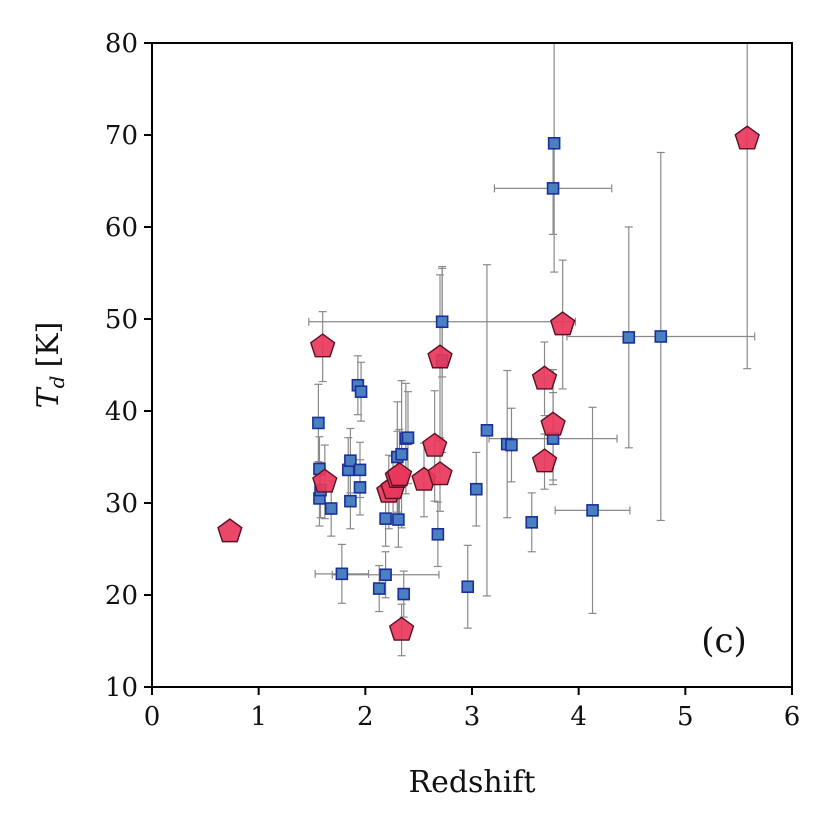 This screenshot has width=830, height=830. Describe the element at coordinates (152, 717) in the screenshot. I see `x-tick-label-0: 0` at that location.